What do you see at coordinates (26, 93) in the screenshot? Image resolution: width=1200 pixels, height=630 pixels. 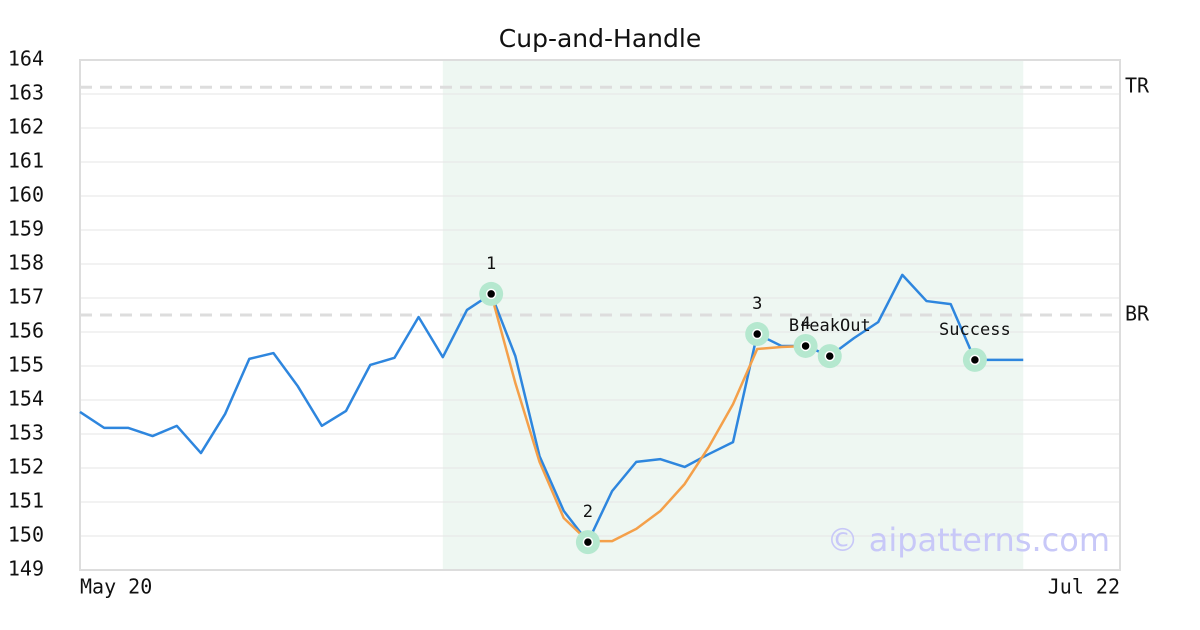 I see `y-tick-label: 163` at bounding box center [26, 93].